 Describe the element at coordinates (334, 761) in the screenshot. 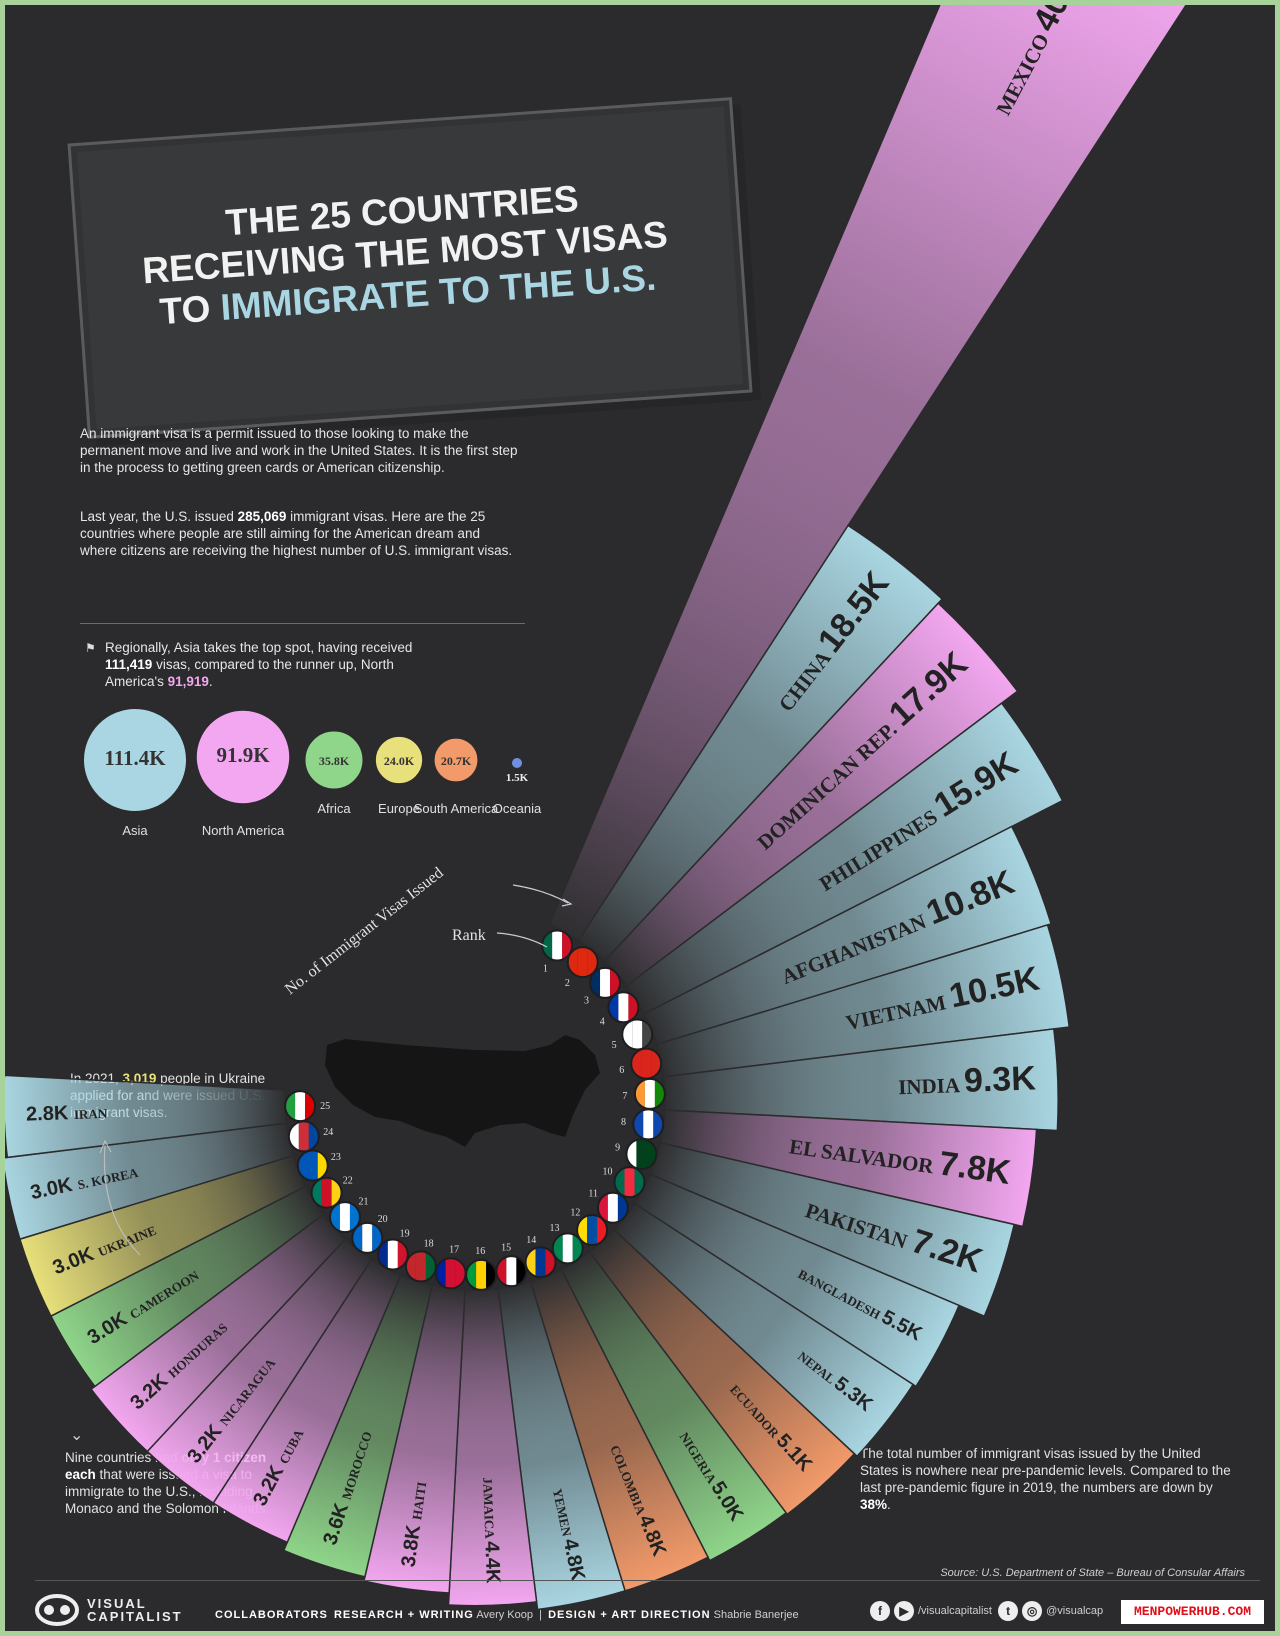

I see `bubble-value-label: 35.8K` at that location.